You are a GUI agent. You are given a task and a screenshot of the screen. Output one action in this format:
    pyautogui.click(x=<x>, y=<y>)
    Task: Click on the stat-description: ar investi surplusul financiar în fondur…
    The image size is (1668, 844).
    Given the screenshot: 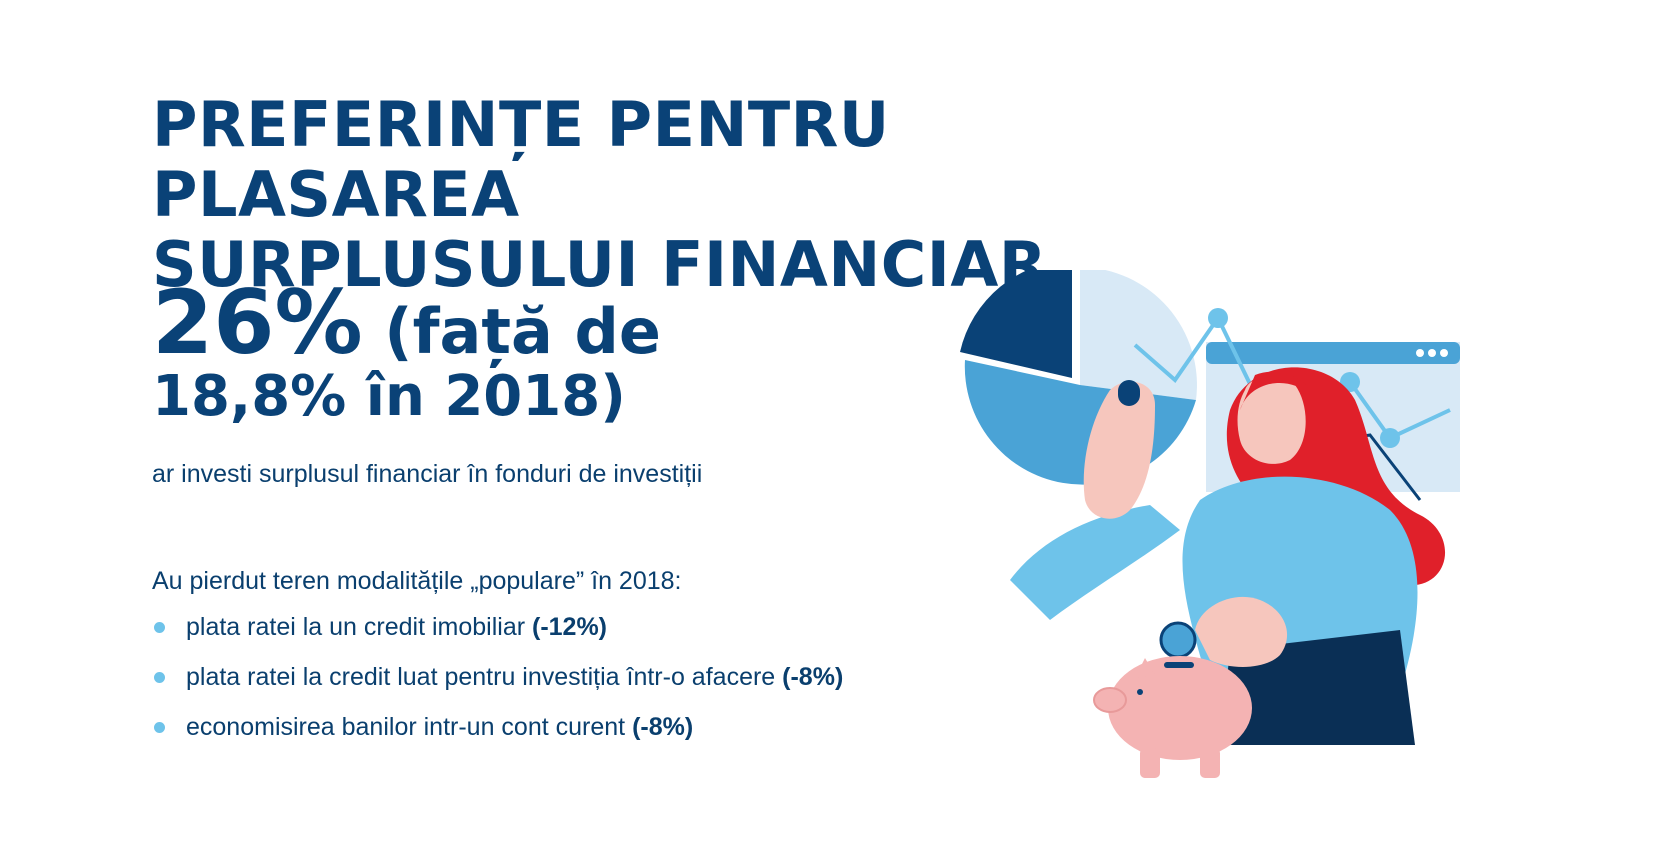 What is the action you would take?
    pyautogui.click(x=427, y=474)
    